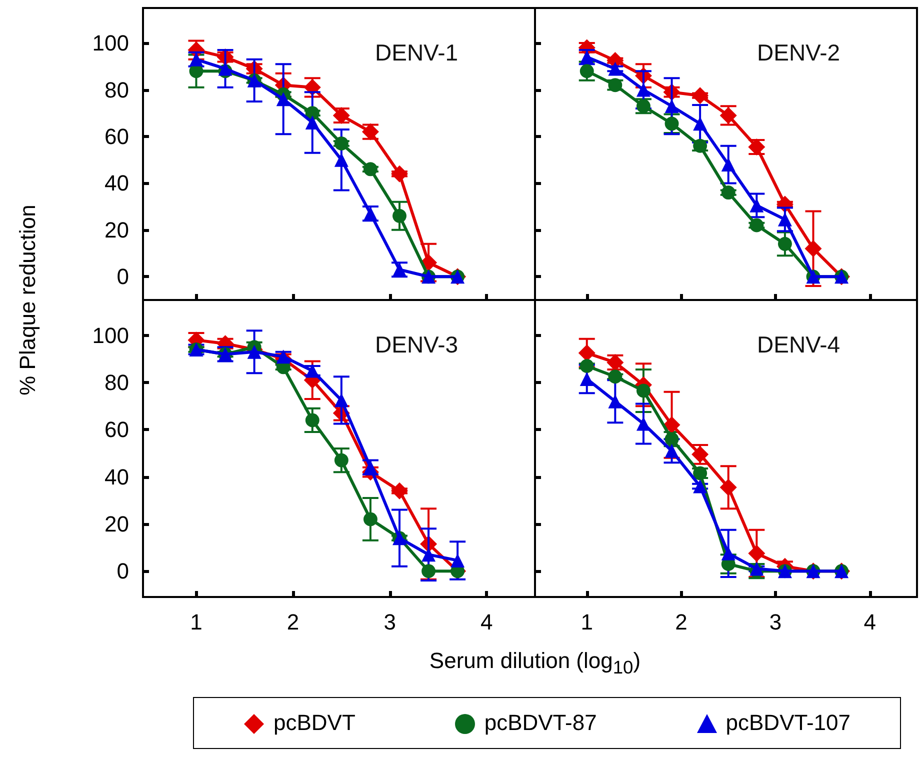  I want to click on text: DENV-4, so click(798, 345).